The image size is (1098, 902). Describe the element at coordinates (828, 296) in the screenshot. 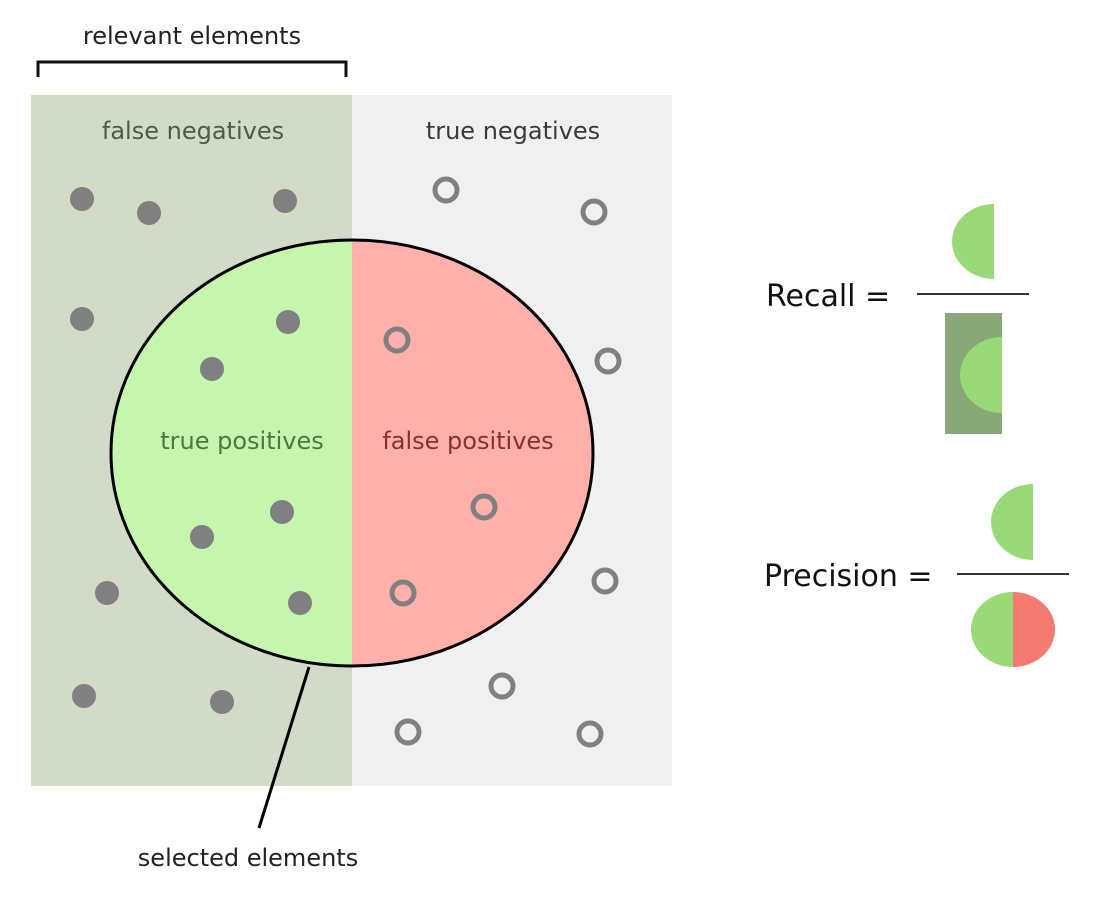

I see `recall-label: Recall =` at that location.